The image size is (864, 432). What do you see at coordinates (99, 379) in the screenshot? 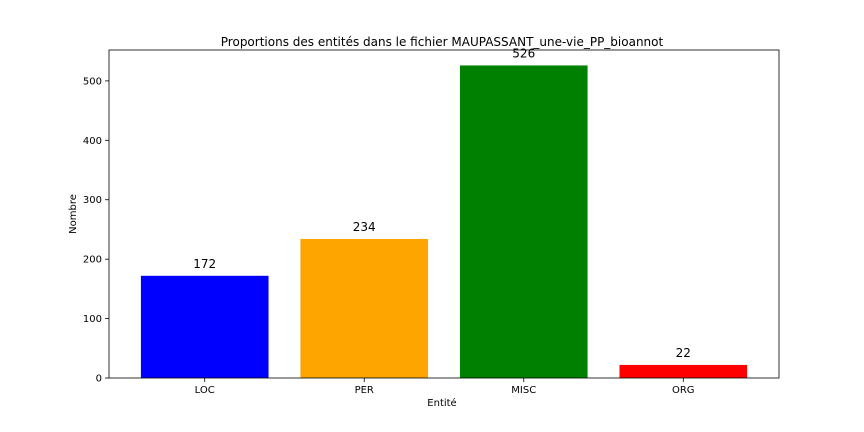
I see `y-tick-label-0: 0` at bounding box center [99, 379].